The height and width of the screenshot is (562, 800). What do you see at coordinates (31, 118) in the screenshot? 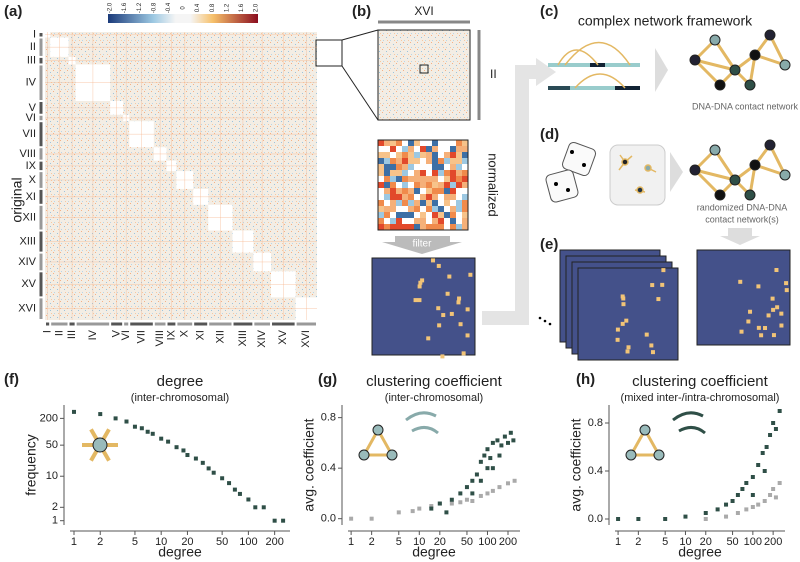
I see `row-label: VI` at bounding box center [31, 118].